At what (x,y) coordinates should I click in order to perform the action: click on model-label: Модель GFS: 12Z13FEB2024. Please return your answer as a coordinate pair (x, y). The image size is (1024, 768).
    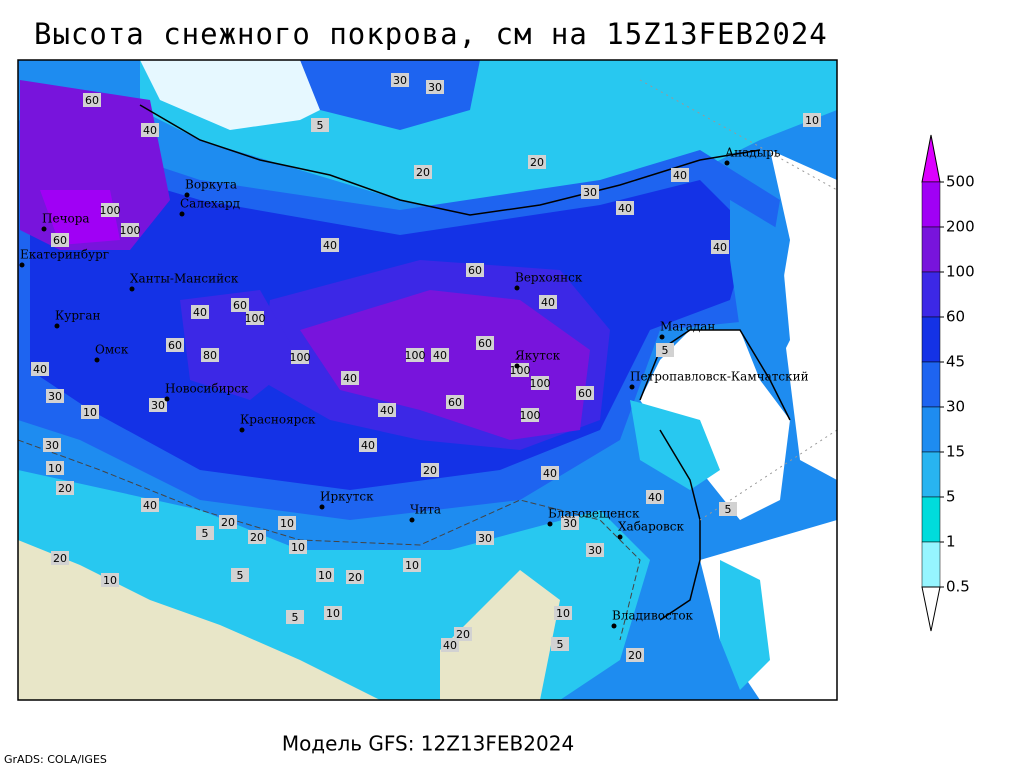
    Looking at the image, I should click on (428, 744).